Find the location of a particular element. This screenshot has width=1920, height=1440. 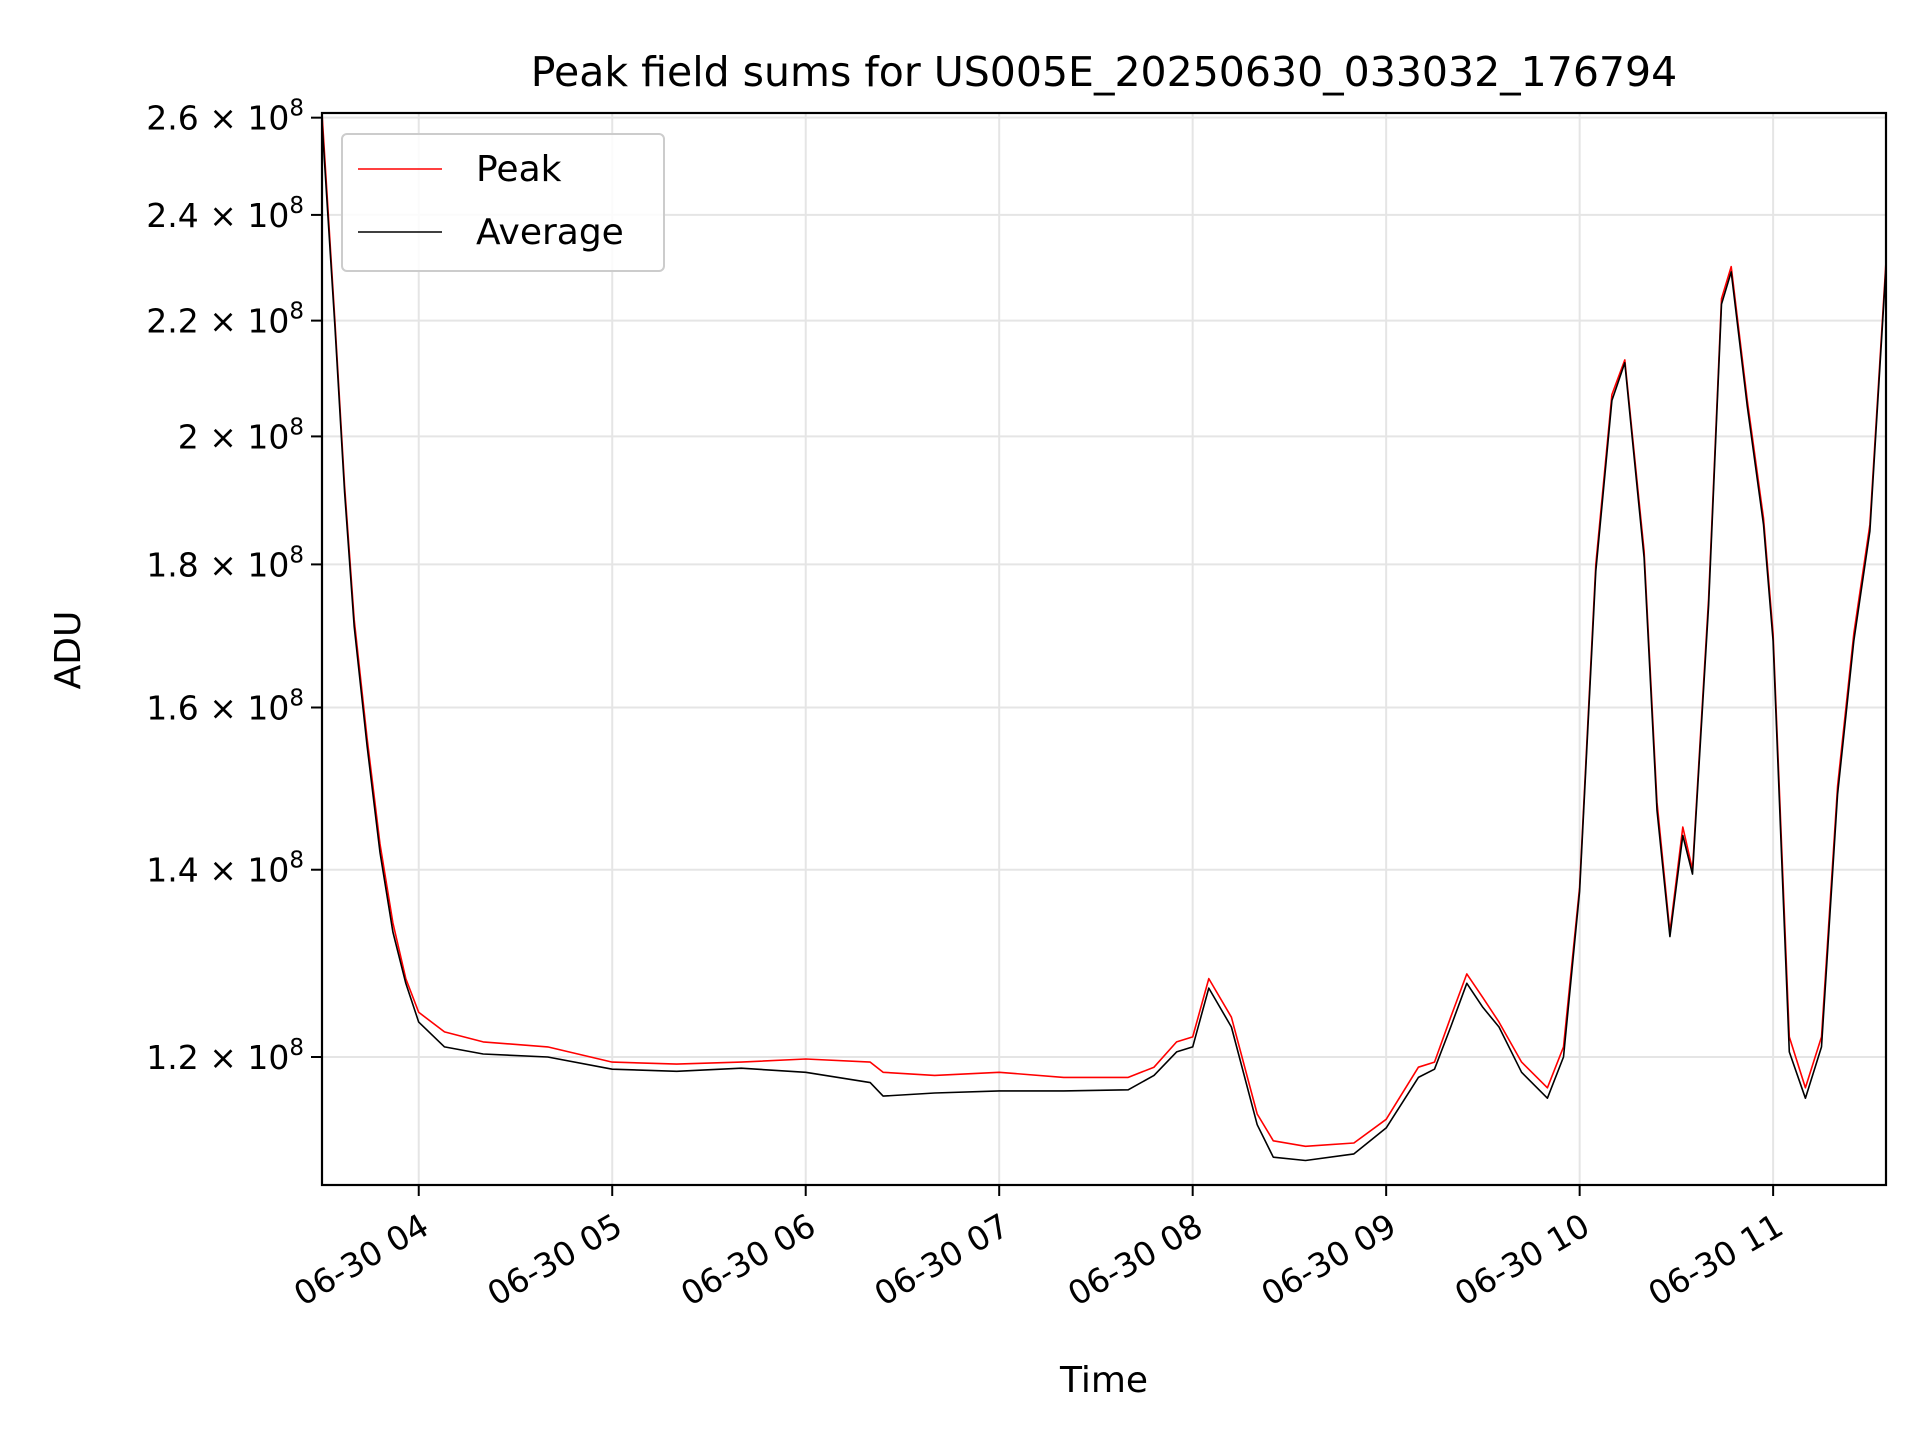

y-tick-label: 2.2 × 108 is located at coordinates (225, 320).